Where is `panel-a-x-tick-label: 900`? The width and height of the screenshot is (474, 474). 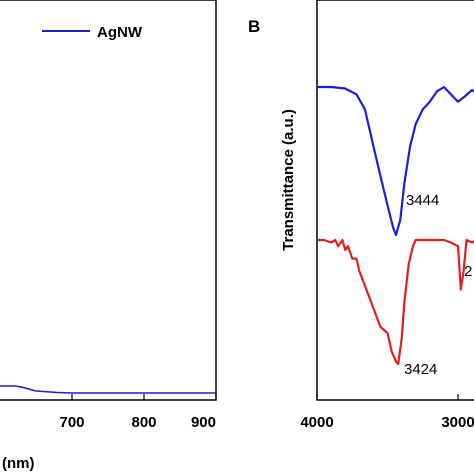
panel-a-x-tick-label: 900 is located at coordinates (203, 422).